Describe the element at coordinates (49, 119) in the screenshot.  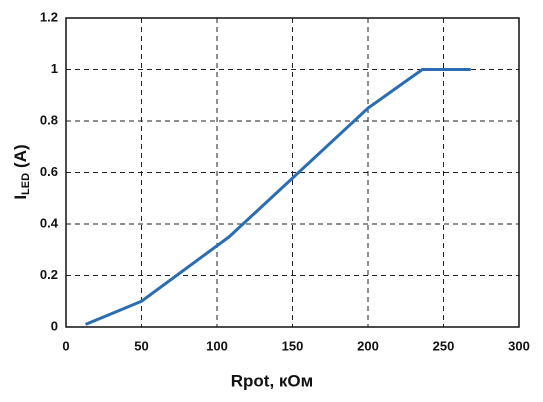
I see `y-tick-label: 0.8` at that location.